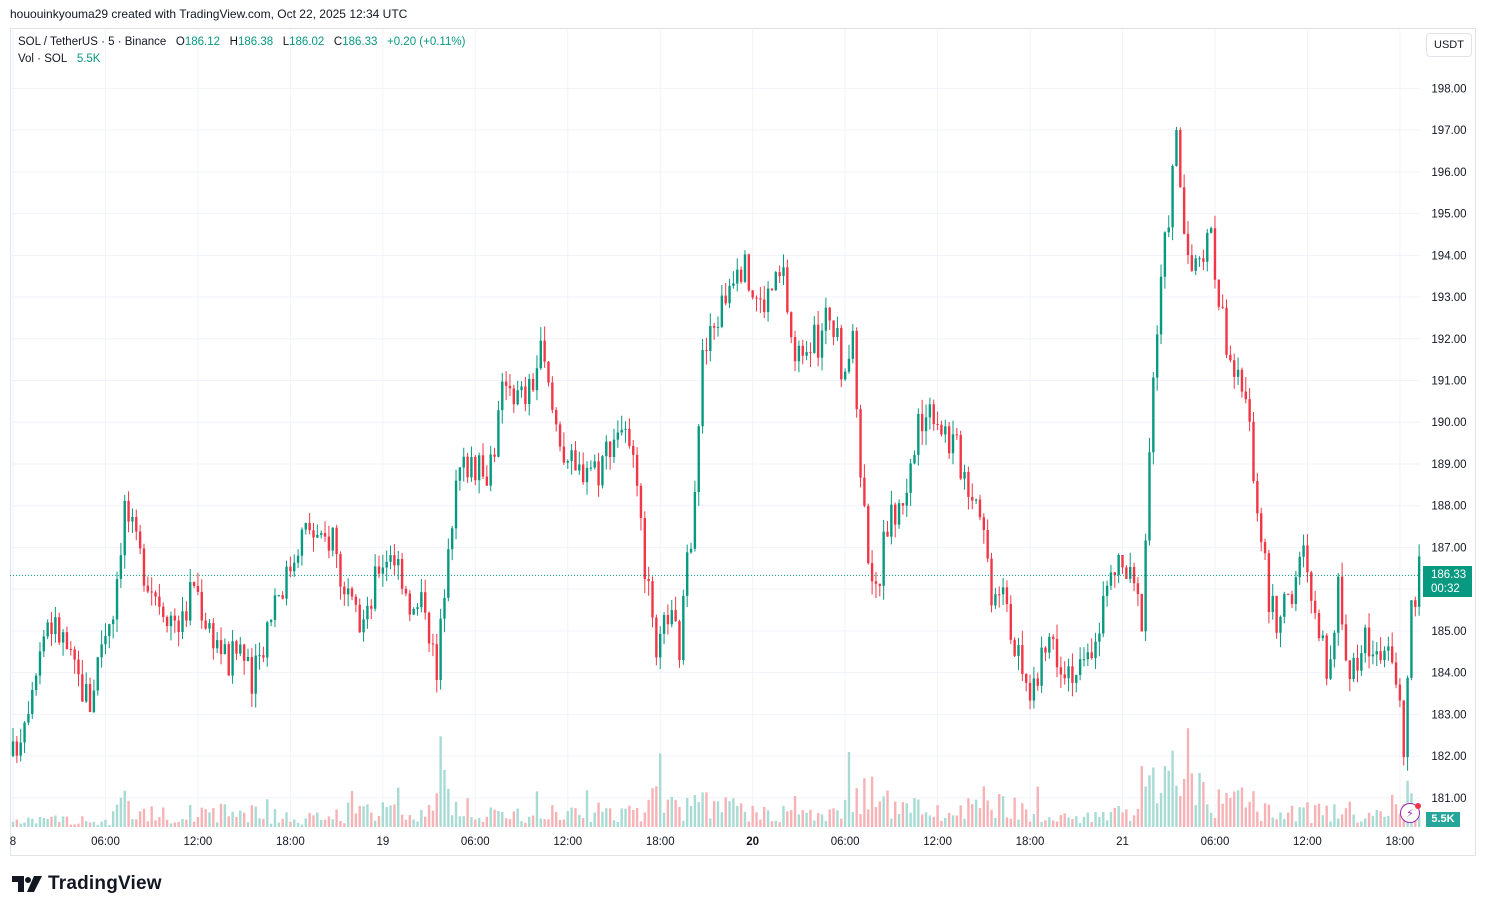 This screenshot has width=1486, height=915. Describe the element at coordinates (241, 59) in the screenshot. I see `legend-volume-row: Vol · SOL 5.5K` at that location.